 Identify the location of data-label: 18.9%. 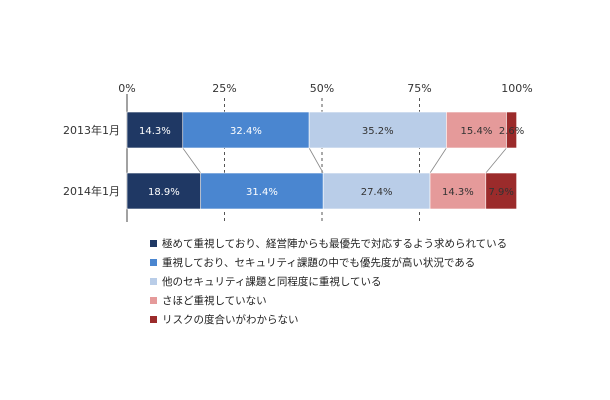
(164, 192).